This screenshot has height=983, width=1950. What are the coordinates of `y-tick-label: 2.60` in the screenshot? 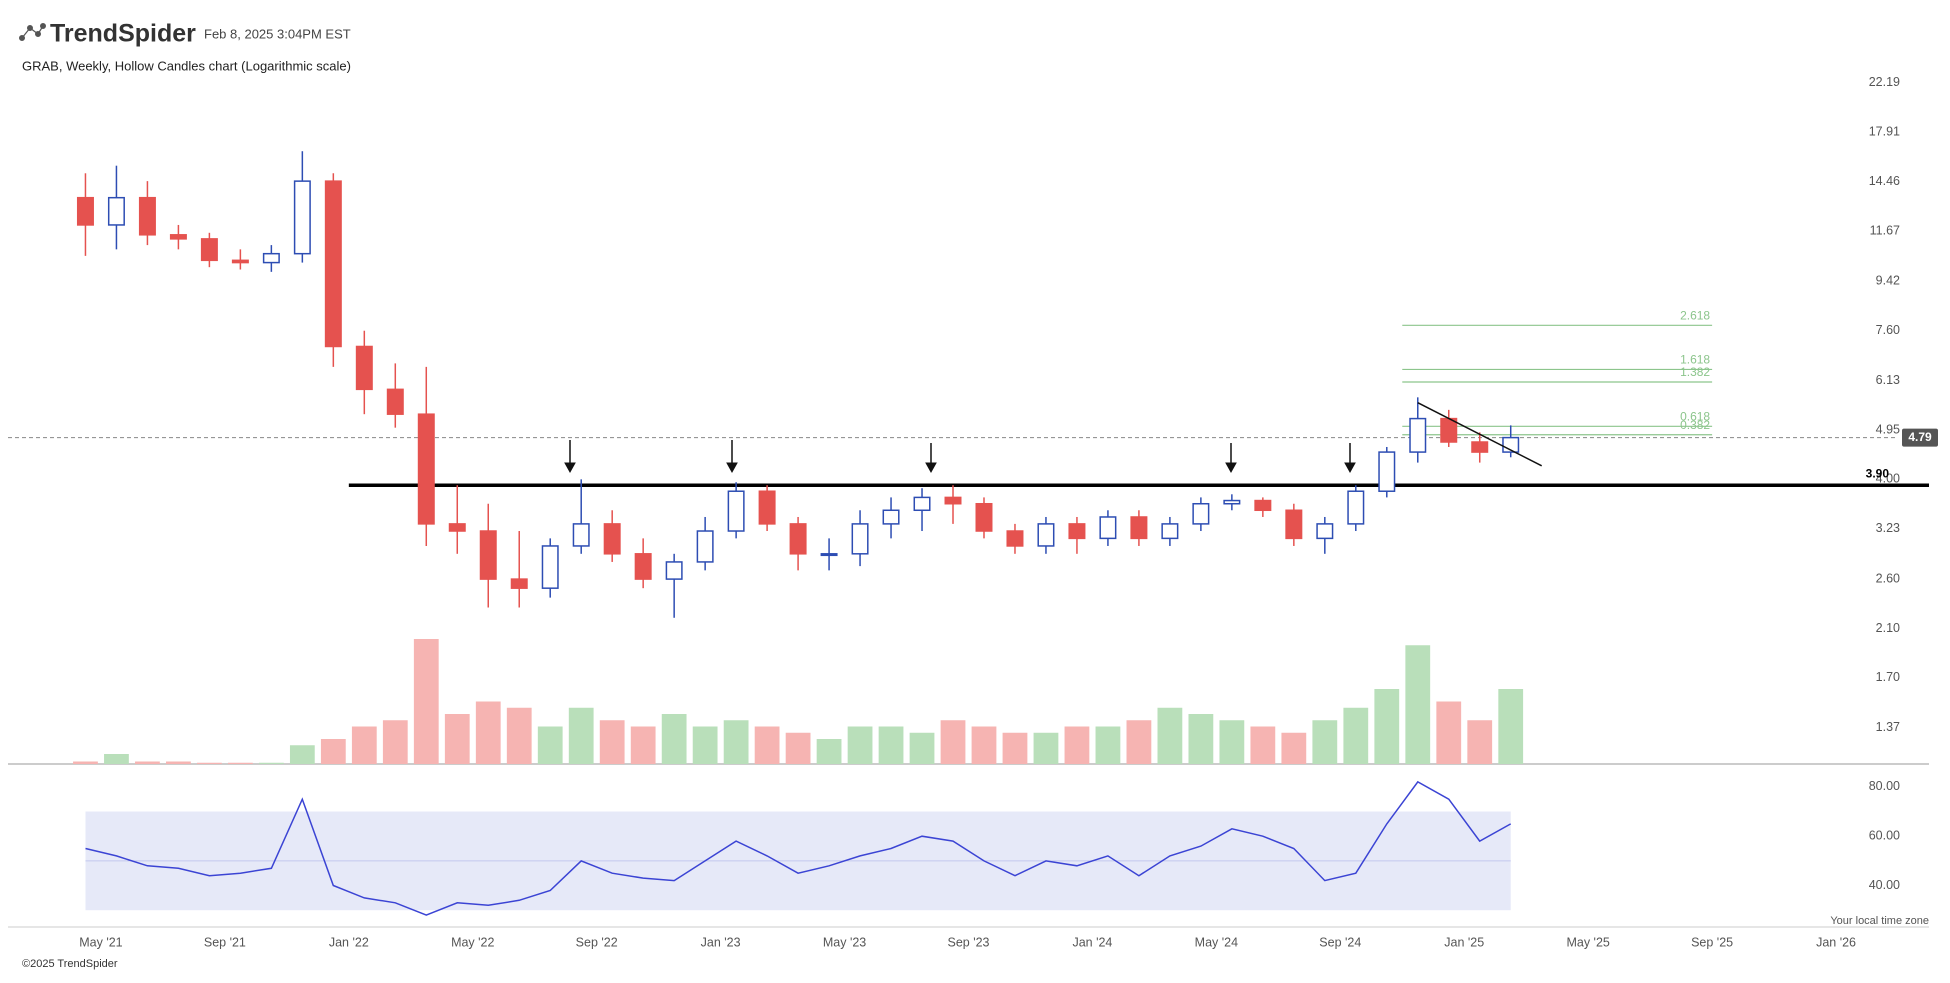 It's located at (1888, 578).